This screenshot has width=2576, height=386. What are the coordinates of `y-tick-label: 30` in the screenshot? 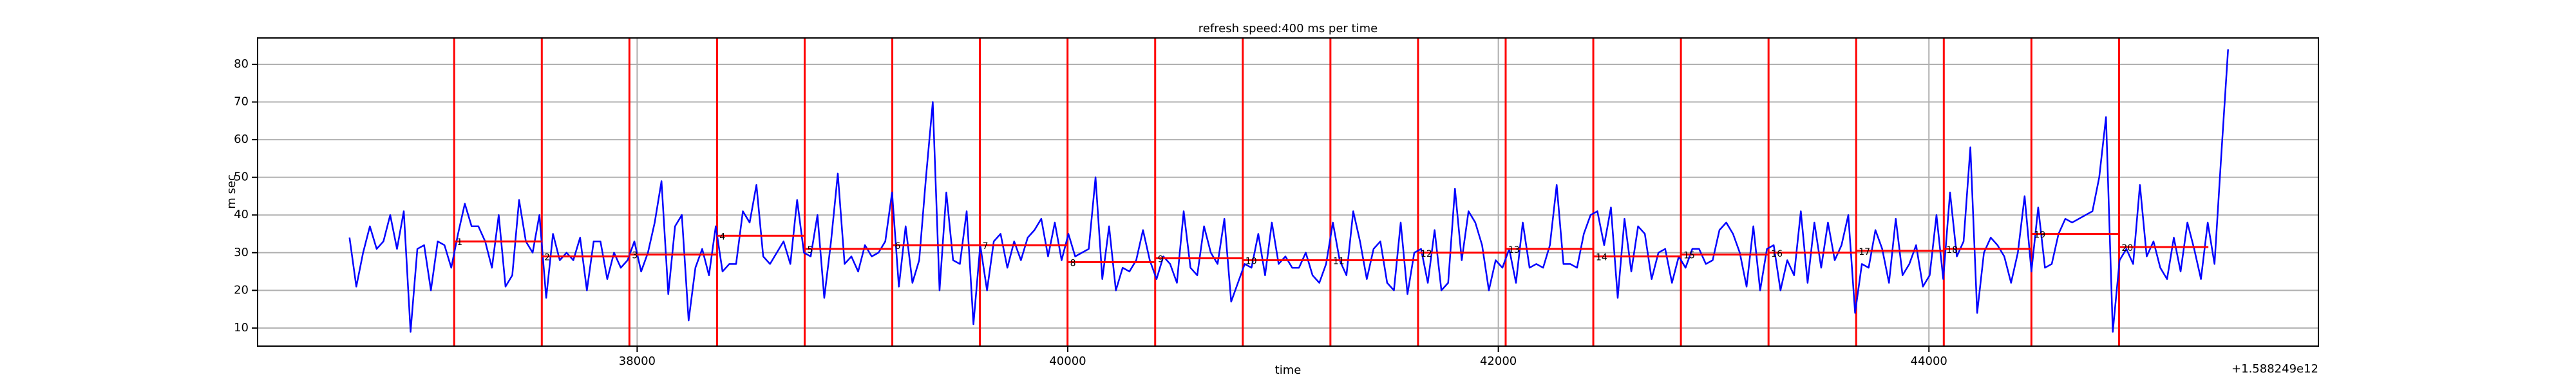 It's located at (241, 252).